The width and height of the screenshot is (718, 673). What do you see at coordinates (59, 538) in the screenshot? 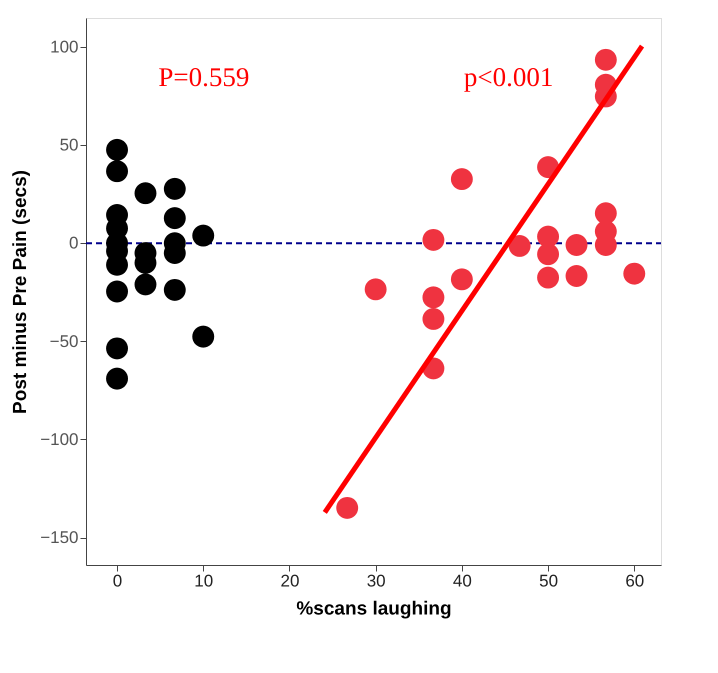
I see `y-tick-label: −150` at bounding box center [59, 538].